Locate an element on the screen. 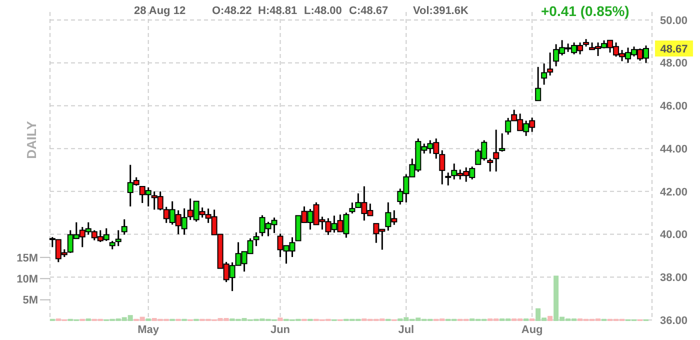  y-tick-label: 50.00 is located at coordinates (674, 20).